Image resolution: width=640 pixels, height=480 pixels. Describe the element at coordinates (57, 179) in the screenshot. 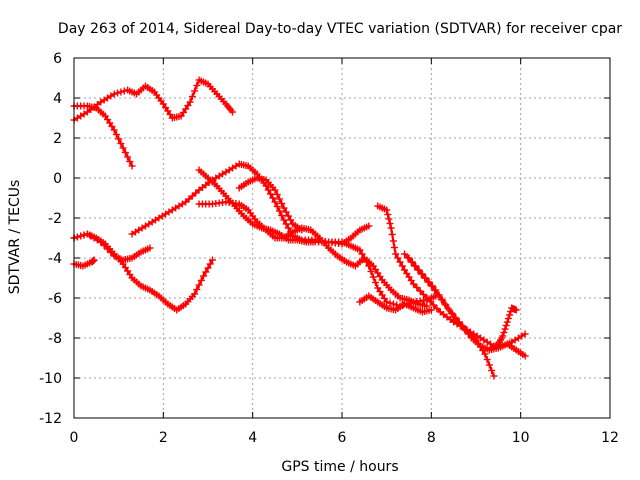

I see `y-tick-label: 0` at that location.